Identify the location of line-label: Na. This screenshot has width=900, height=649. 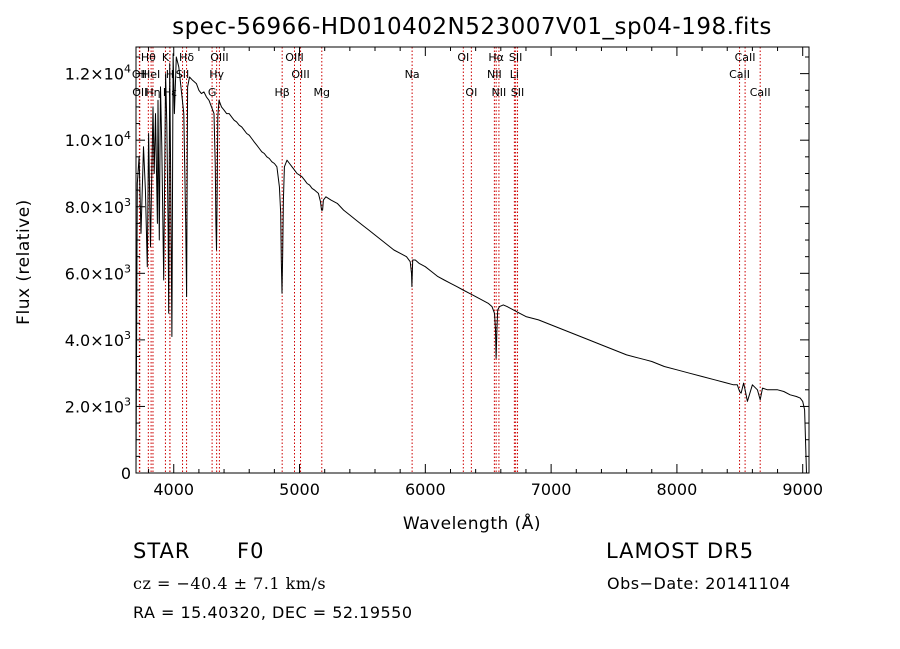
(412, 74).